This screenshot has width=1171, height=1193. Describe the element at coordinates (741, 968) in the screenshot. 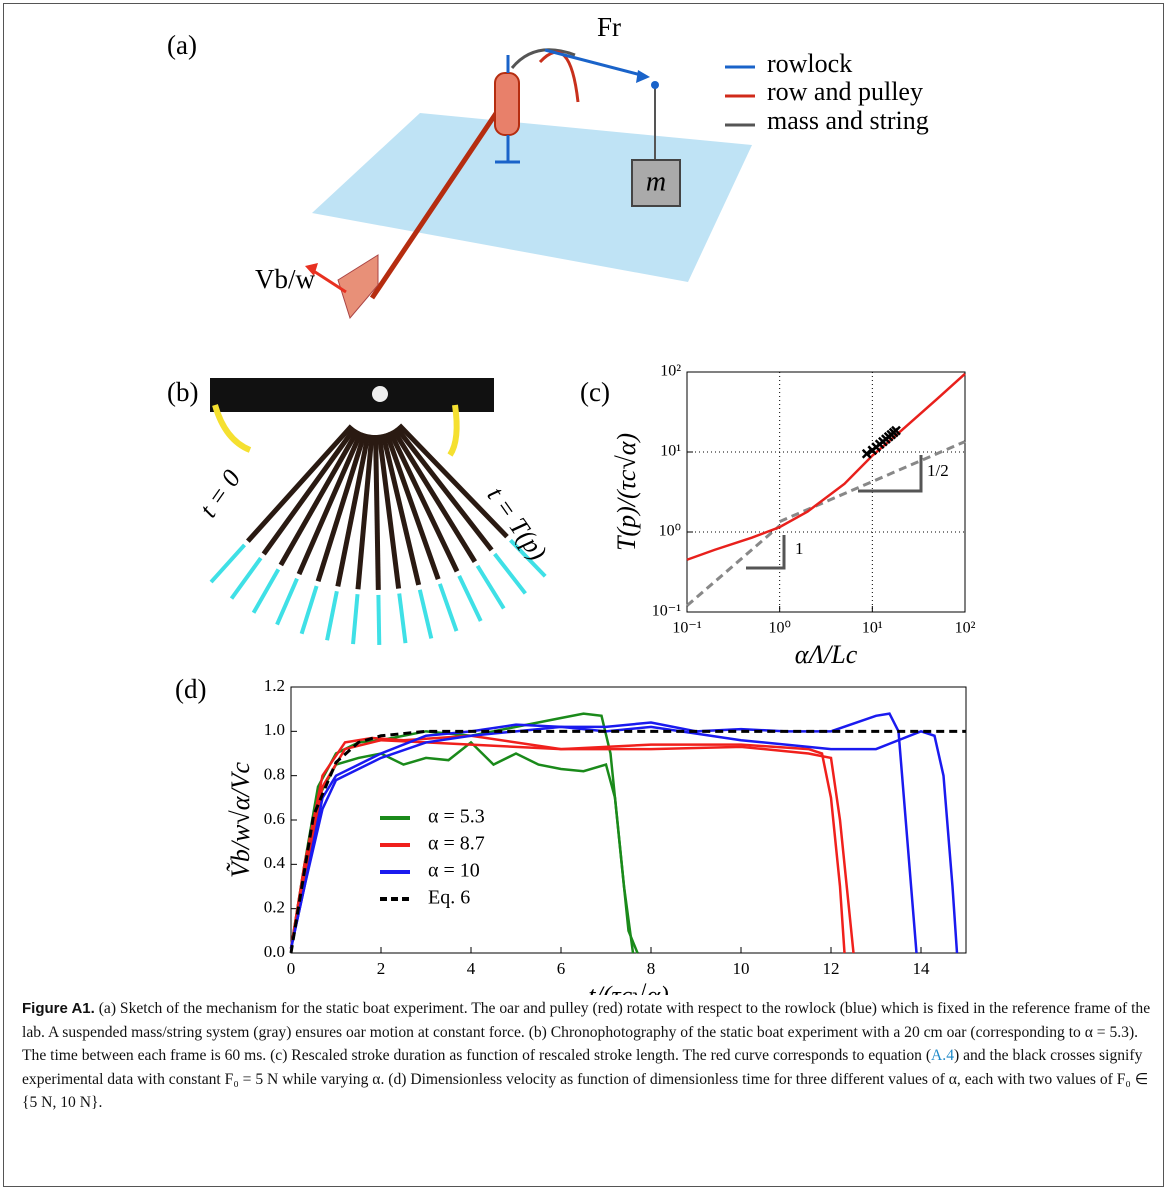

I see `x-tick-label: 10` at that location.